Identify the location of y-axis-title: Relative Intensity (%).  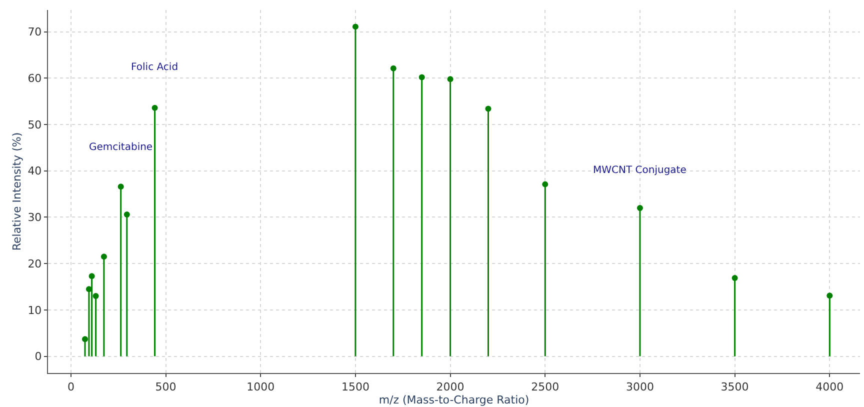
(17, 191).